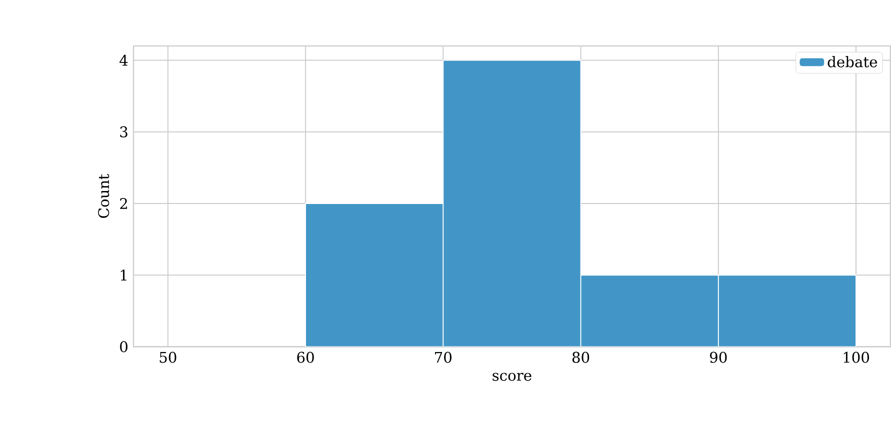  Describe the element at coordinates (581, 357) in the screenshot. I see `x-tick-label: 80` at that location.